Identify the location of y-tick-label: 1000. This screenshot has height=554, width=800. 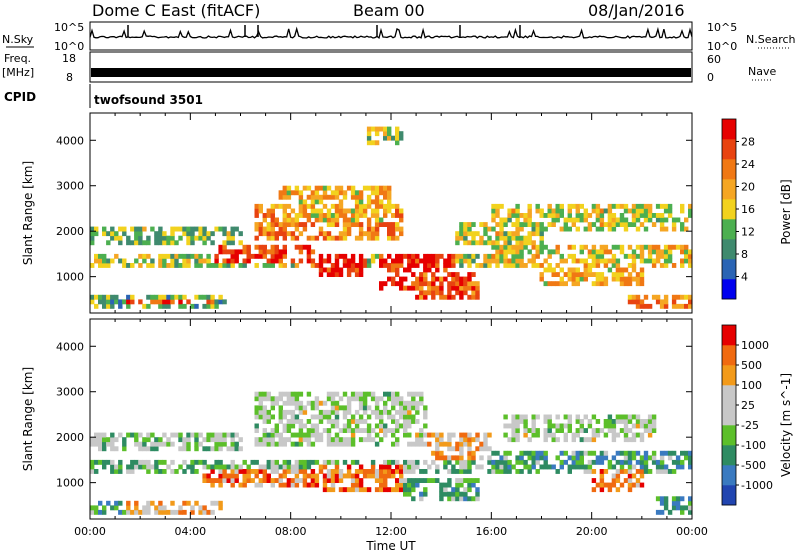
(70, 277).